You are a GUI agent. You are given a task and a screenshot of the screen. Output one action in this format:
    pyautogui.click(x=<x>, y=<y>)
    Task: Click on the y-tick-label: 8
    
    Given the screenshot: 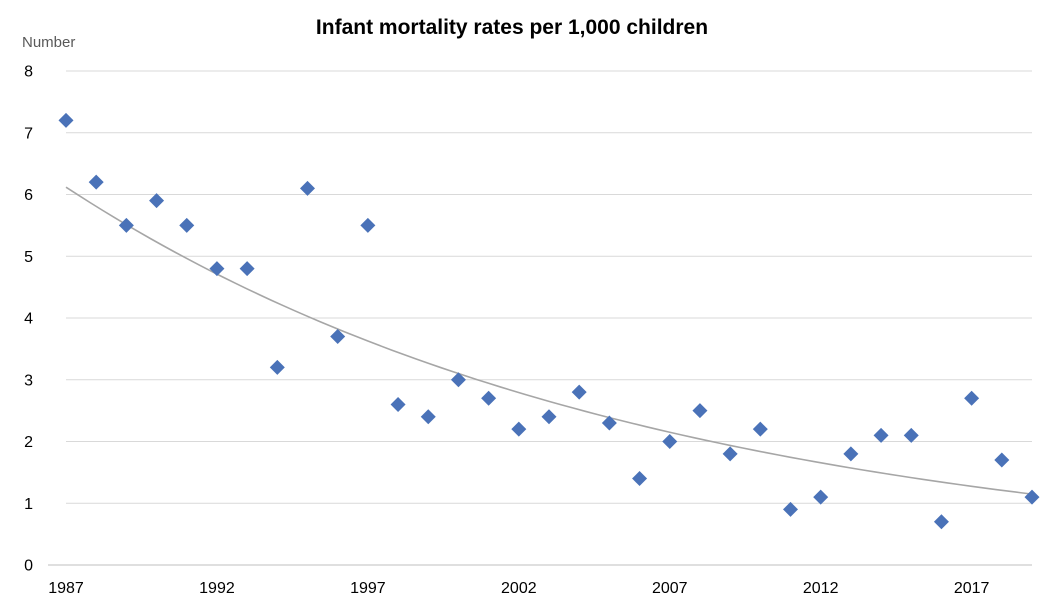 What is the action you would take?
    pyautogui.click(x=28, y=72)
    